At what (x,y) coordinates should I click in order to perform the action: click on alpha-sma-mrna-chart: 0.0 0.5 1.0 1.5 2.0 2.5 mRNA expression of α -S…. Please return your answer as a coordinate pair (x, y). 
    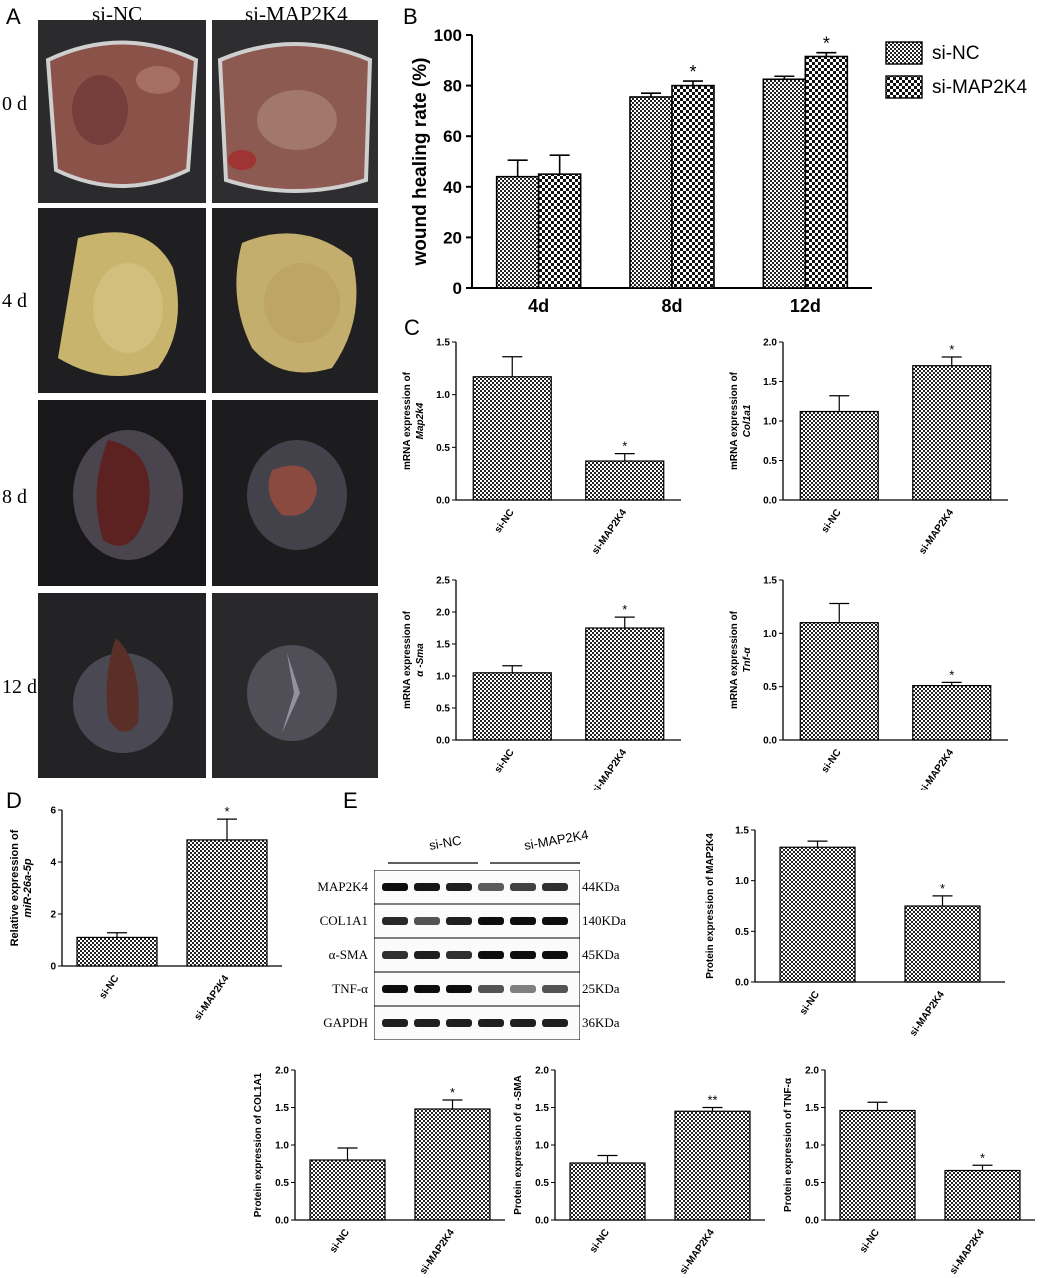
    Looking at the image, I should click on (541, 683).